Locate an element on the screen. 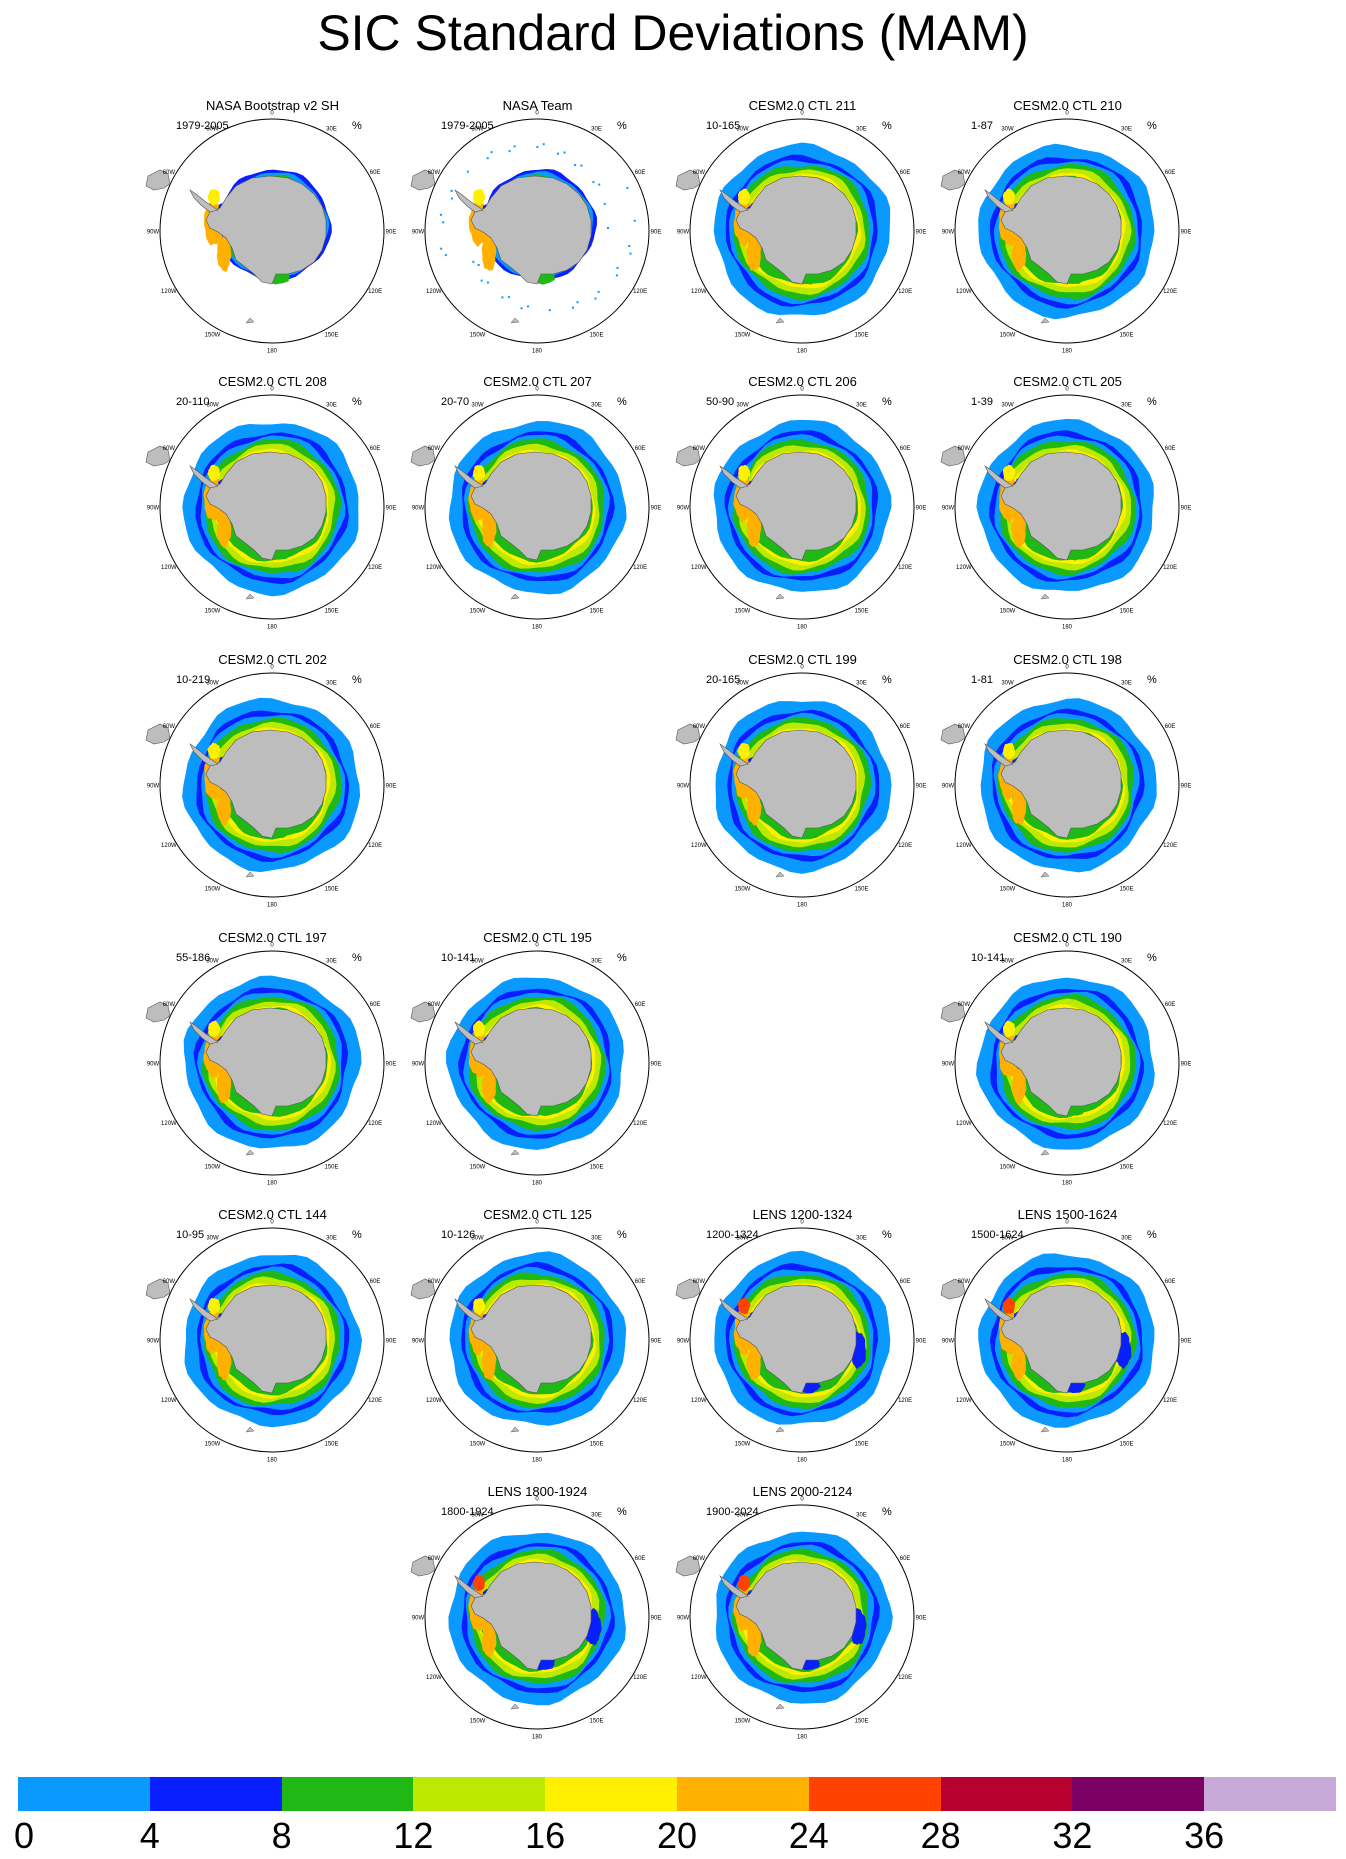 The width and height of the screenshot is (1346, 1859). panel-title: CESM2.0 CTL 199 is located at coordinates (802, 659).